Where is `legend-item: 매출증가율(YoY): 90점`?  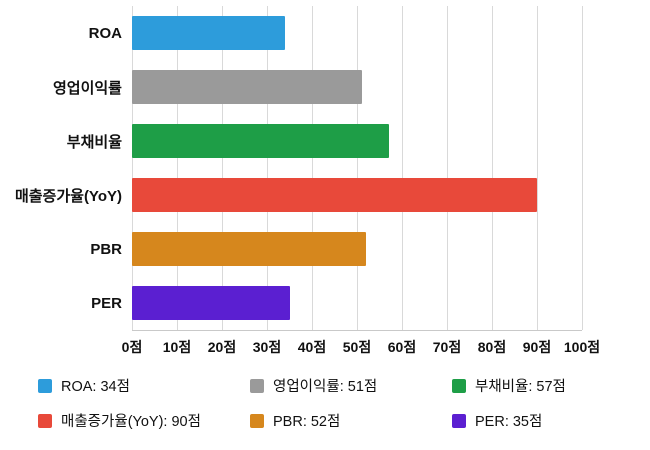 legend-item: 매출증가율(YoY): 90점 is located at coordinates (144, 420).